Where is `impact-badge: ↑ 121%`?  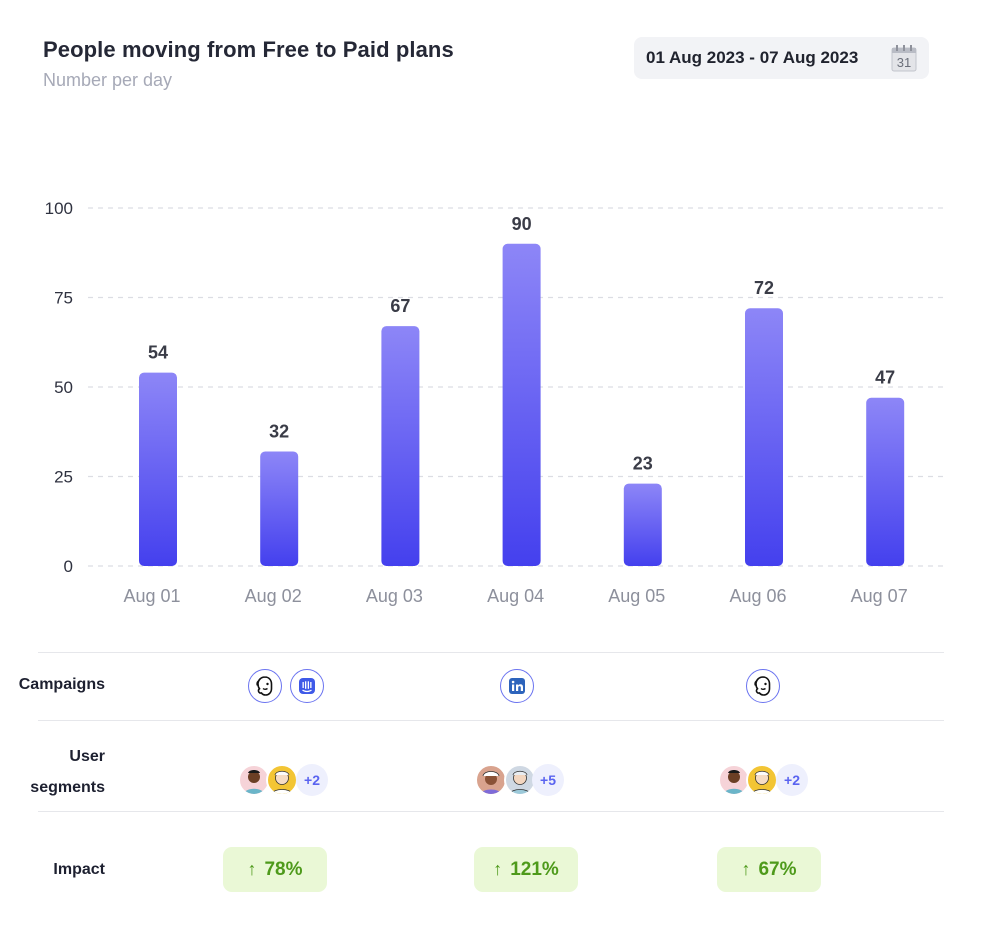
impact-badge: ↑ 121% is located at coordinates (526, 869).